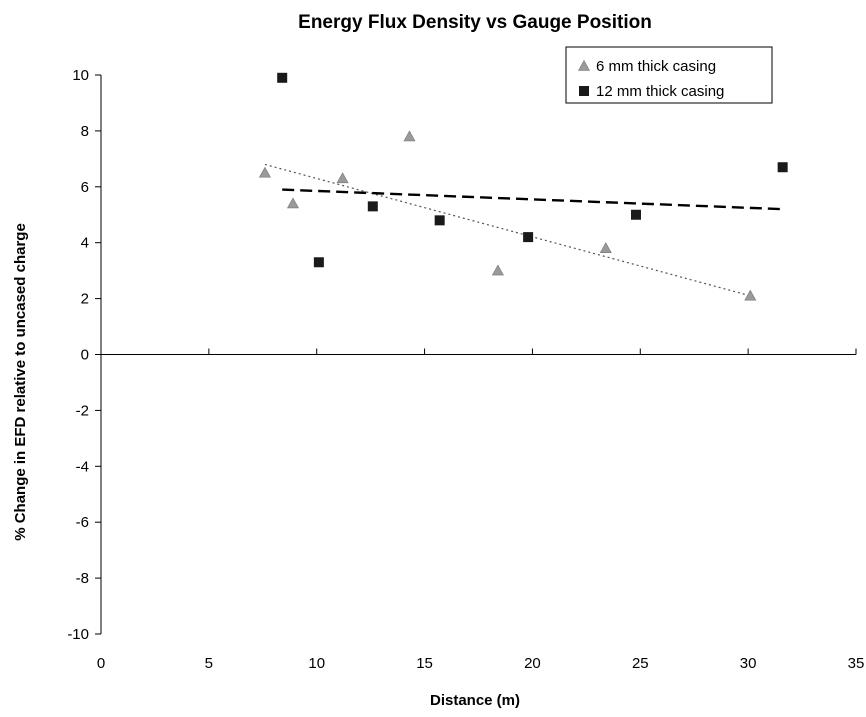 The image size is (866, 717). I want to click on x-tick-label: 35, so click(856, 663).